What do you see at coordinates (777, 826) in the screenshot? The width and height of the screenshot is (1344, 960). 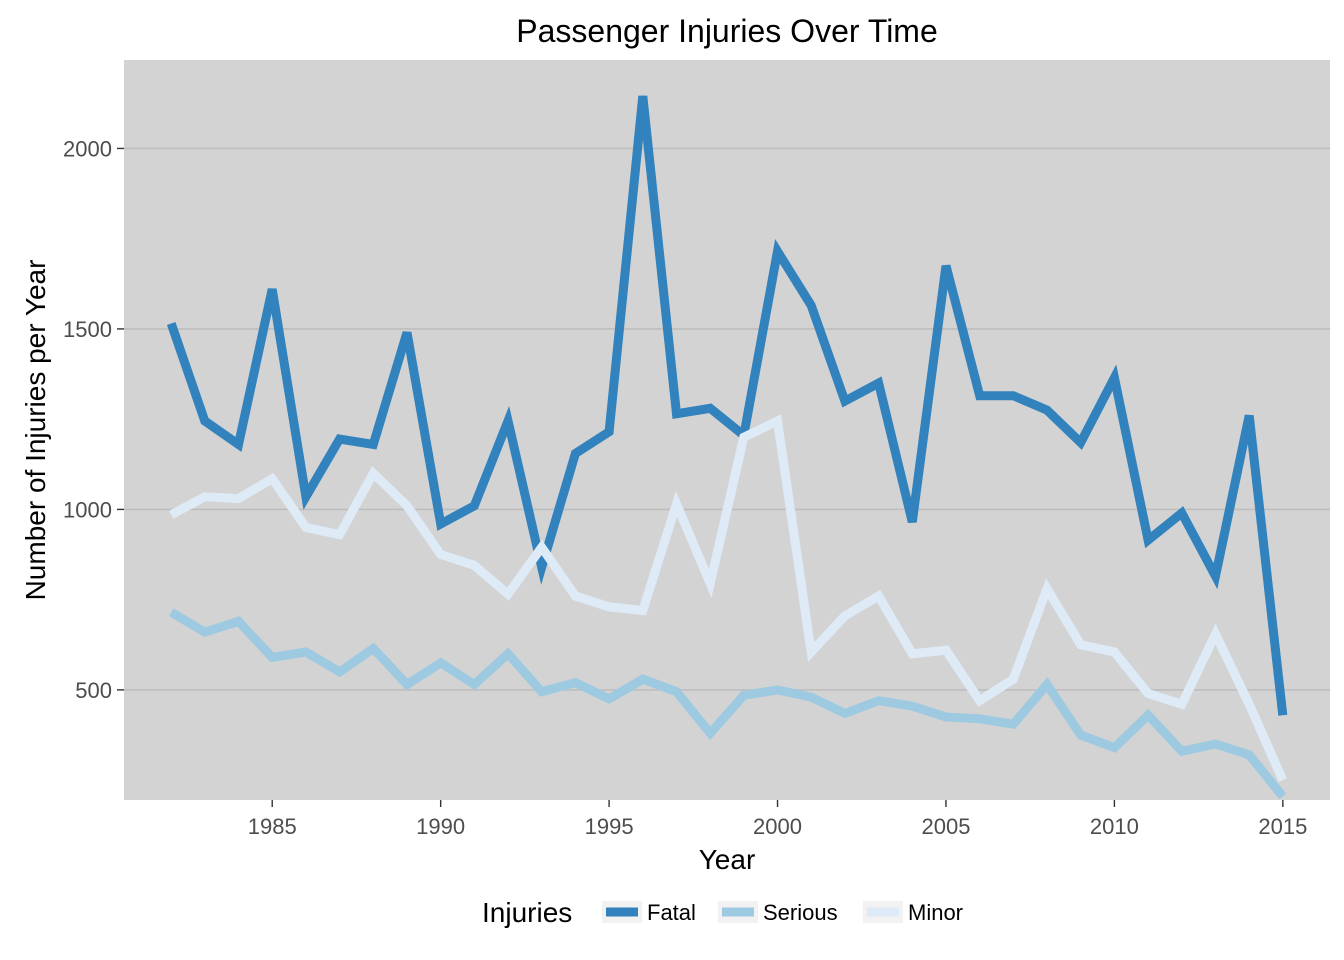 I see `x-tick-label: 2000` at bounding box center [777, 826].